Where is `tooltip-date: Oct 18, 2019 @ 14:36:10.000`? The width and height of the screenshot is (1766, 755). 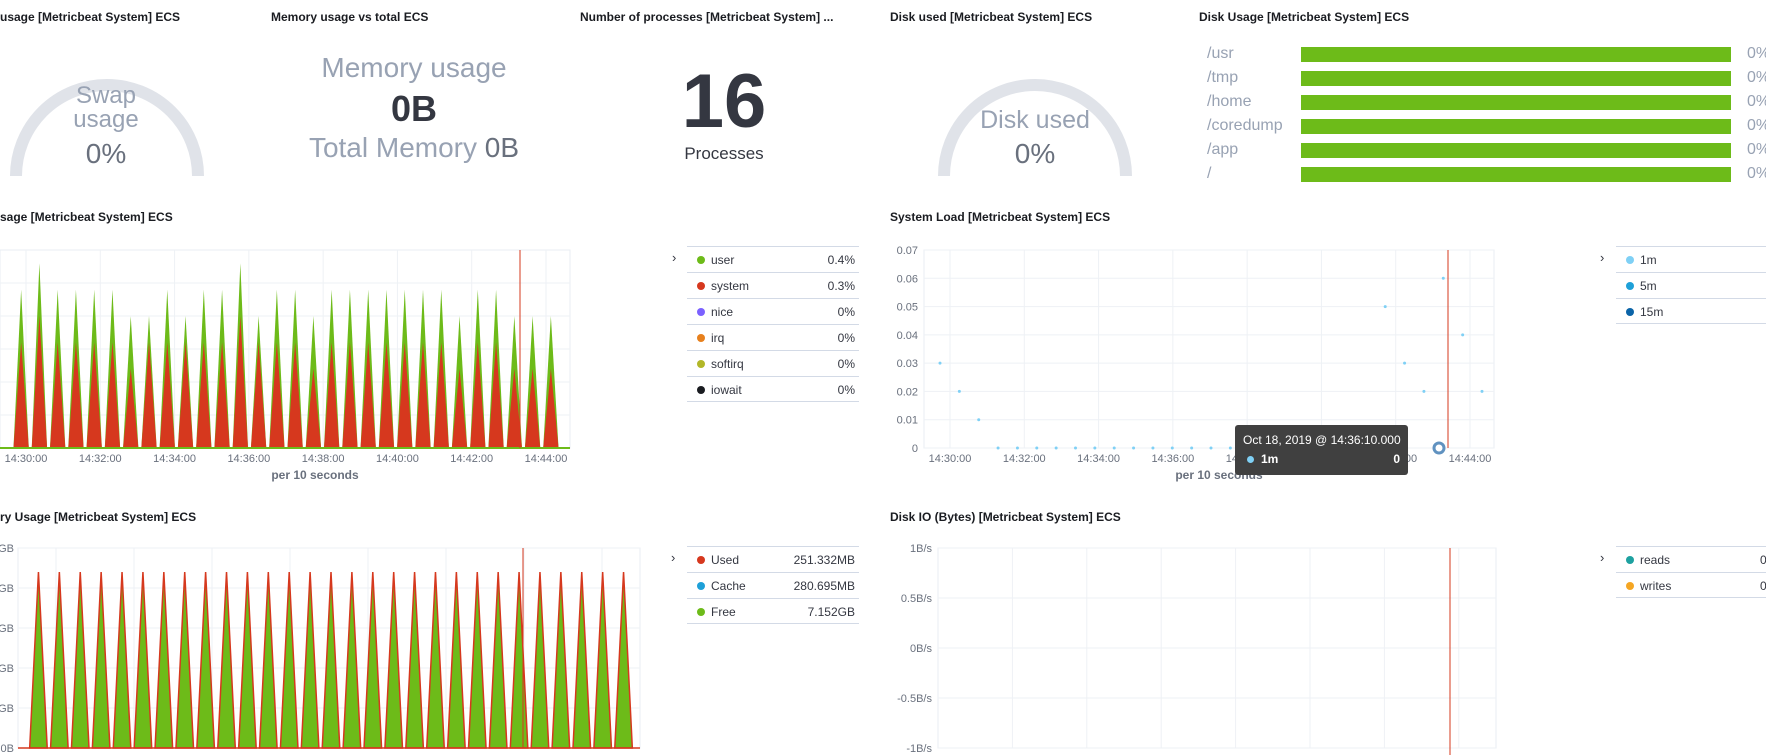
tooltip-date: Oct 18, 2019 @ 14:36:10.000 is located at coordinates (1322, 440).